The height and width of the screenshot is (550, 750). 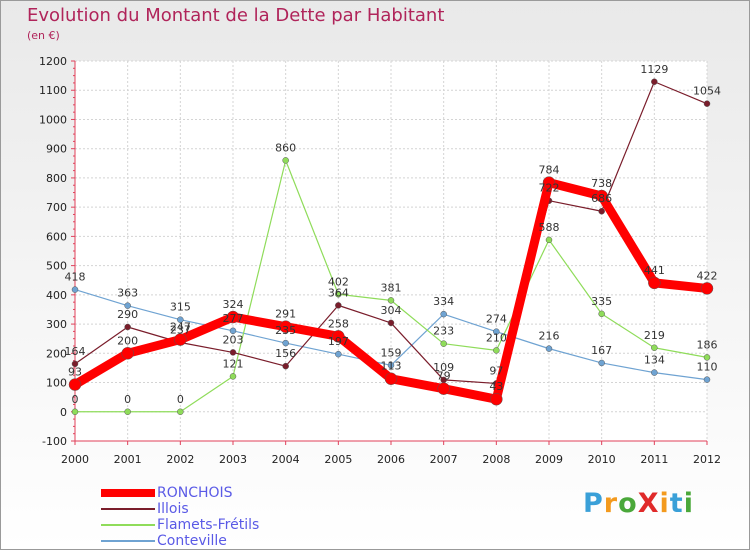 I want to click on data-label-illois: 290, so click(x=127, y=314).